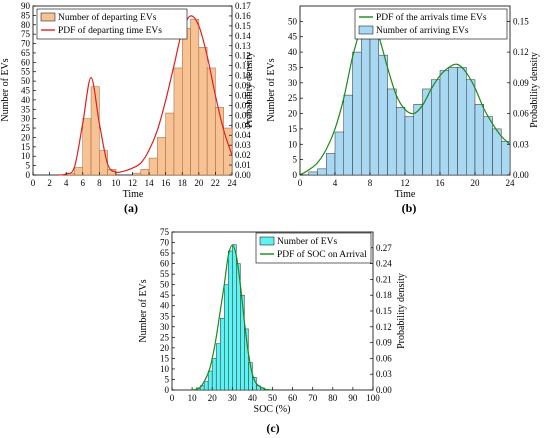 The width and height of the screenshot is (550, 438). What do you see at coordinates (243, 6) in the screenshot?
I see `y2-tick-label: 0.17` at bounding box center [243, 6].